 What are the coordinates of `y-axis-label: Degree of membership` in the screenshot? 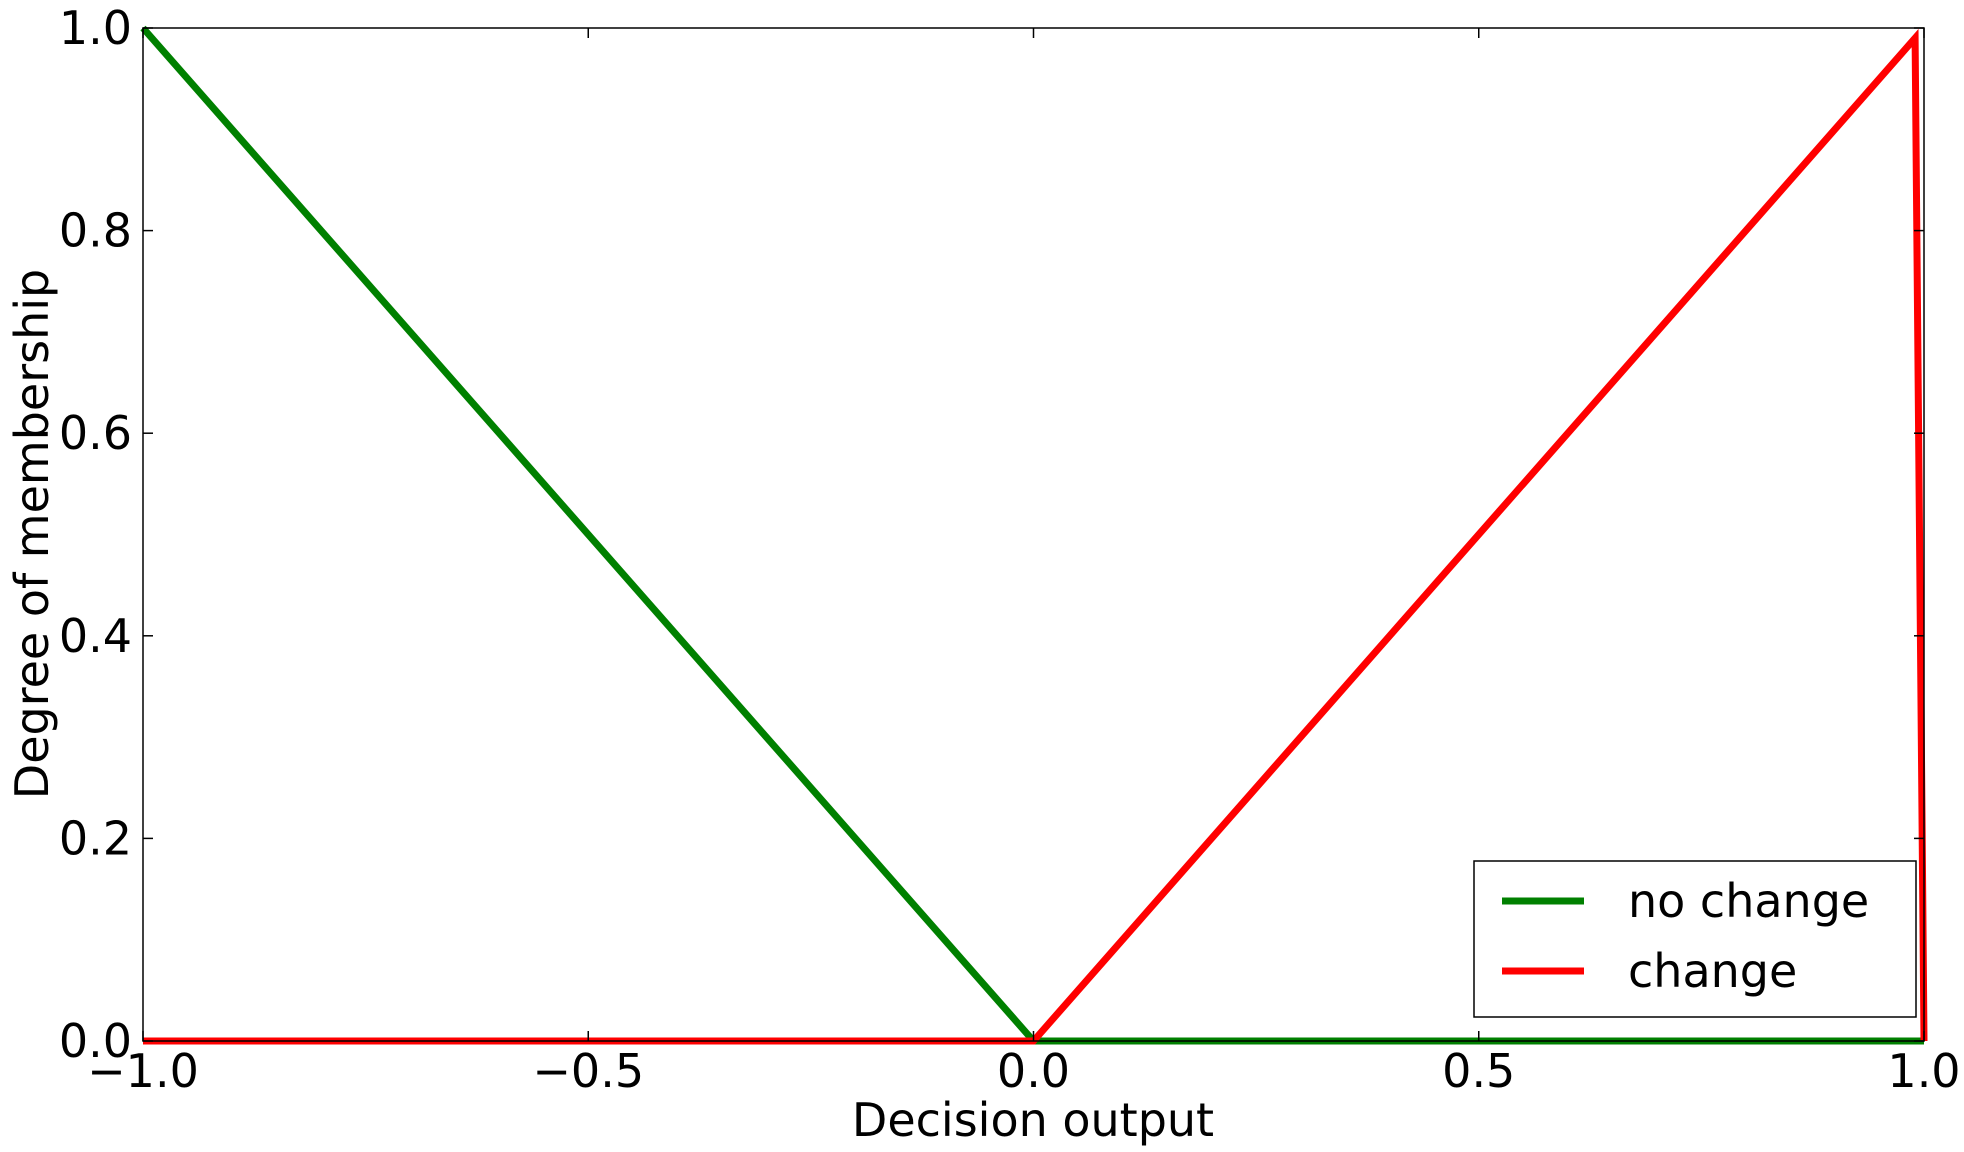 It's located at (32, 534).